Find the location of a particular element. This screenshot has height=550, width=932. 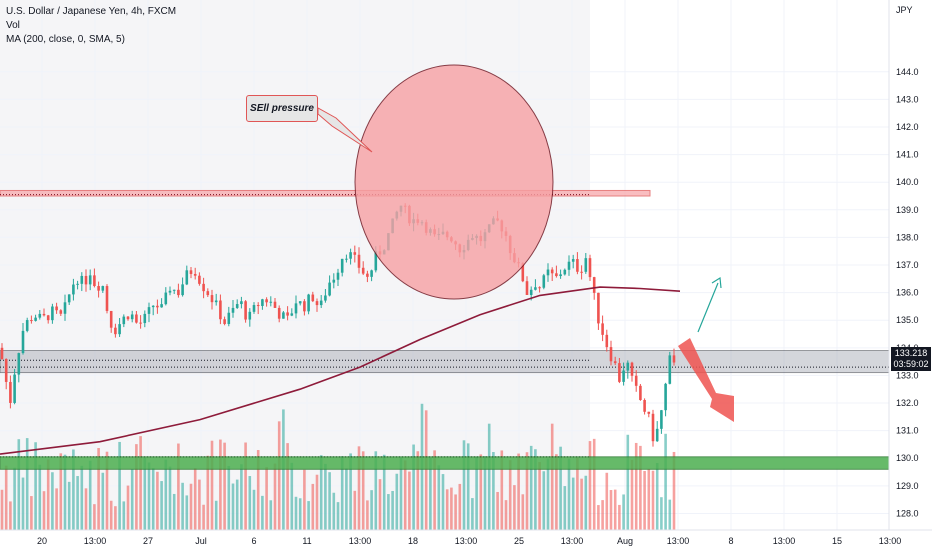

resistance-zone is located at coordinates (325, 193).